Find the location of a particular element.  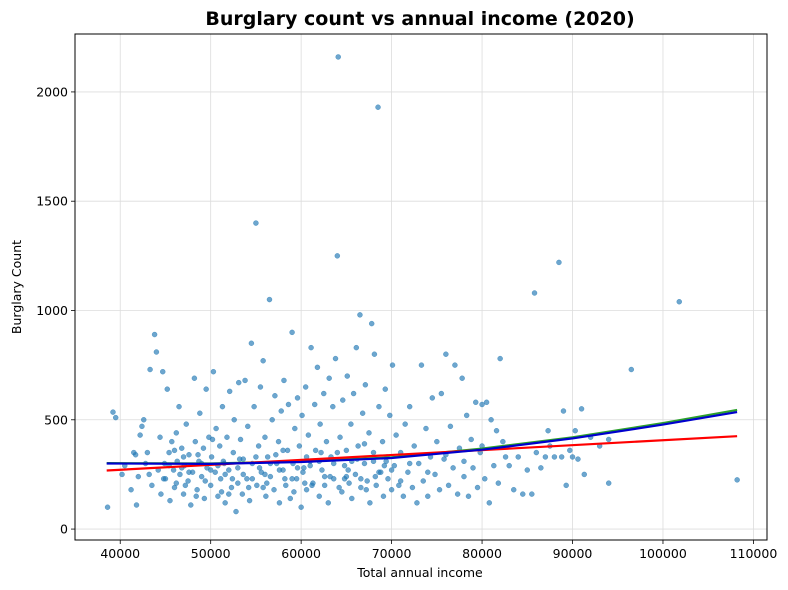

x-tick-label: 70000 is located at coordinates (392, 553).